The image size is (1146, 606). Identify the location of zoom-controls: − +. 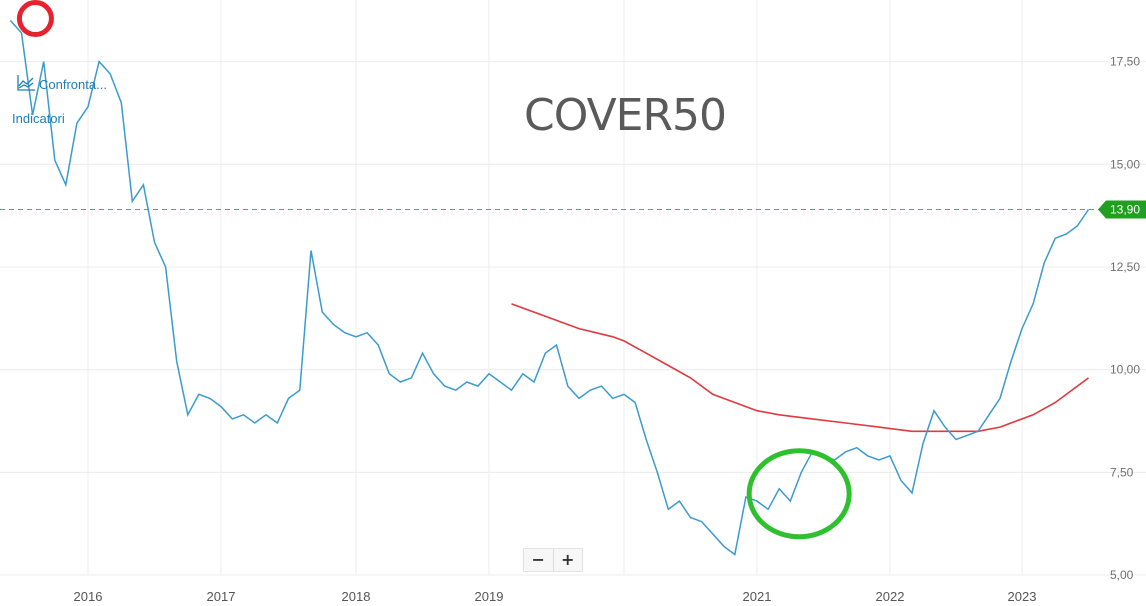
(553, 560).